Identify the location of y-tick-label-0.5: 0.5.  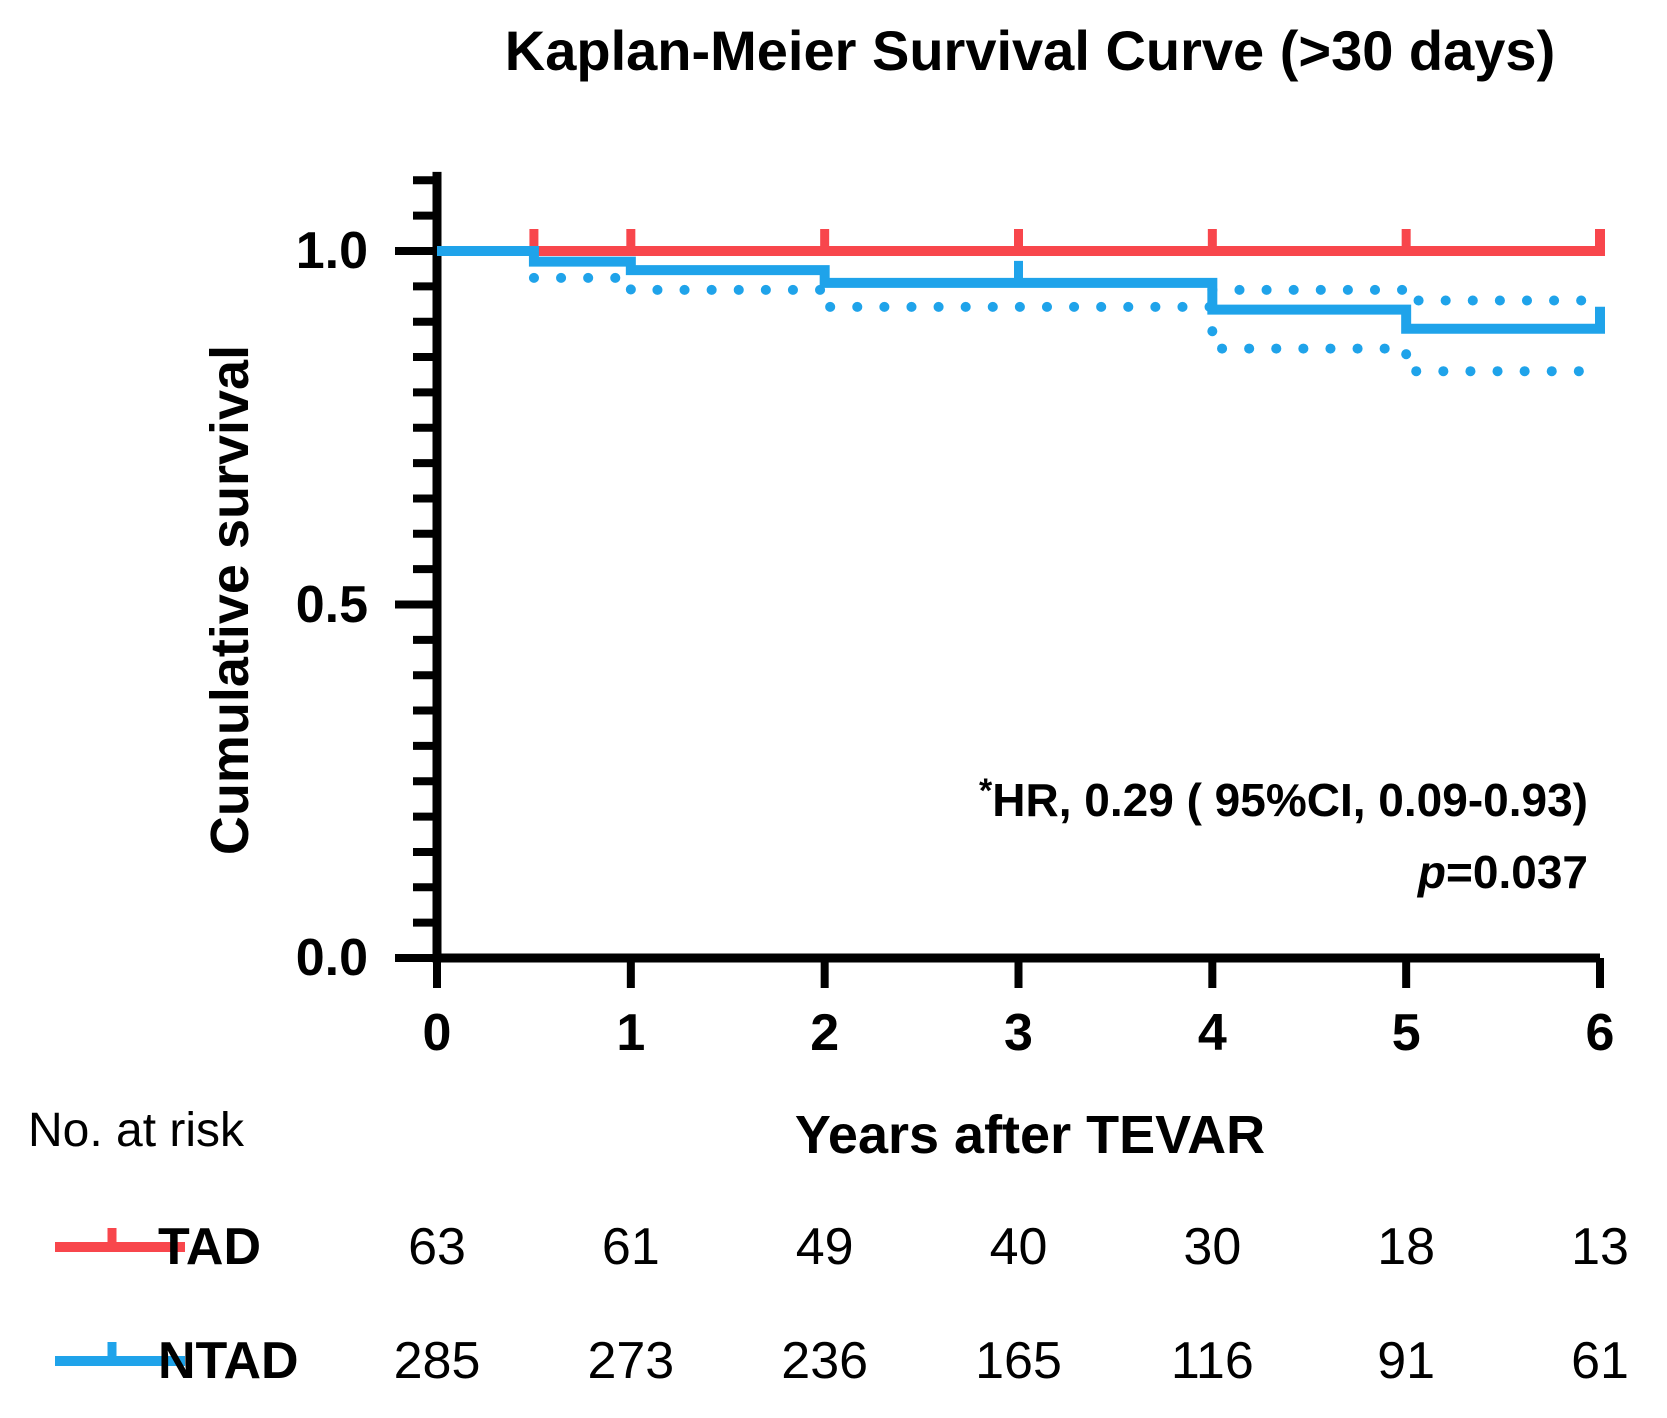
(331, 604).